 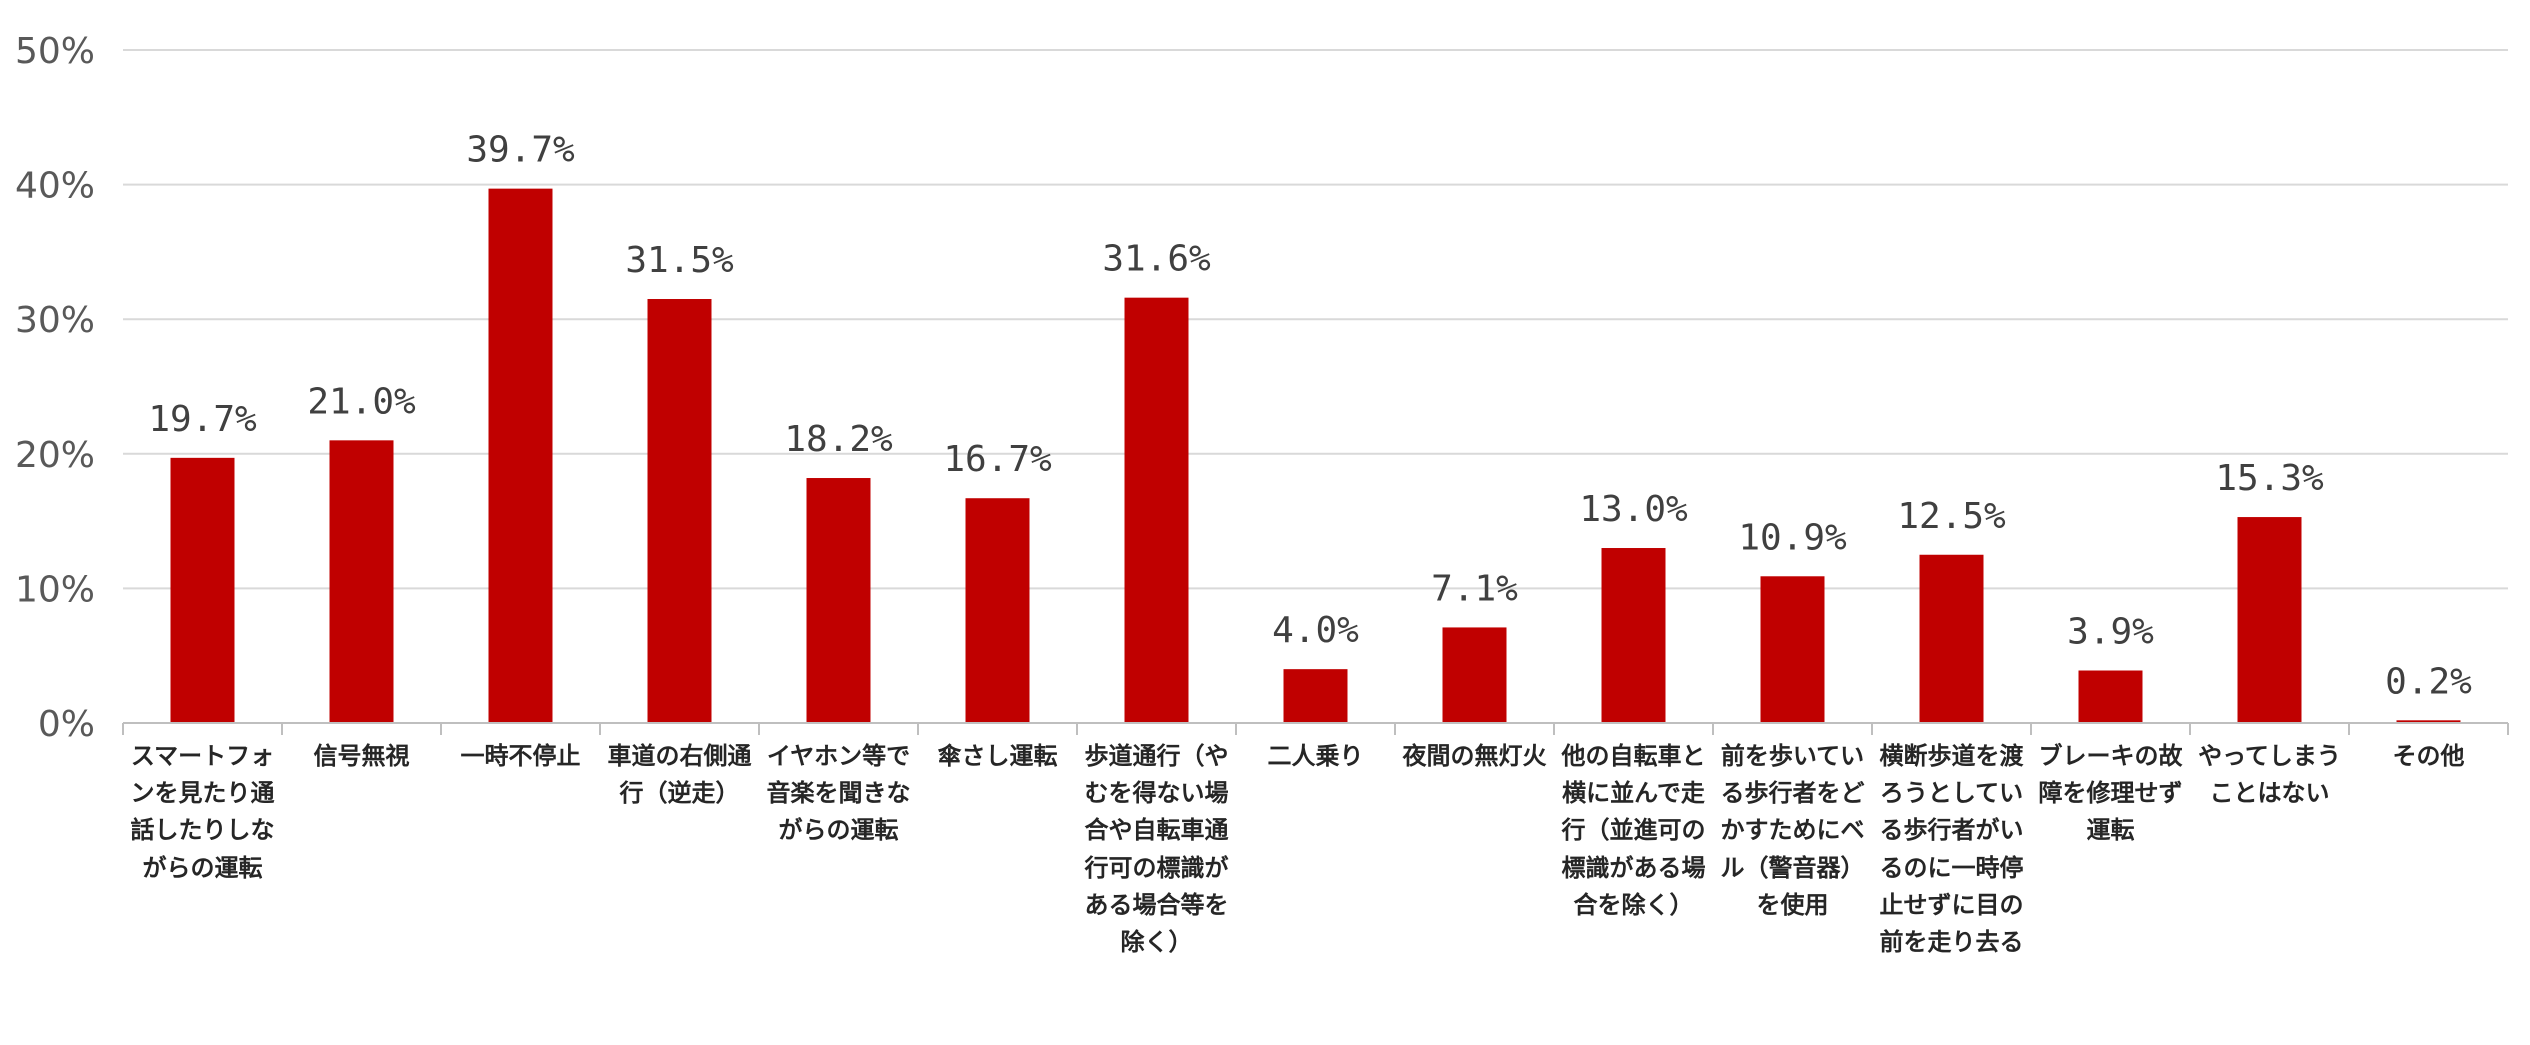 What do you see at coordinates (55, 51) in the screenshot?
I see `y-tick-label: 50%` at bounding box center [55, 51].